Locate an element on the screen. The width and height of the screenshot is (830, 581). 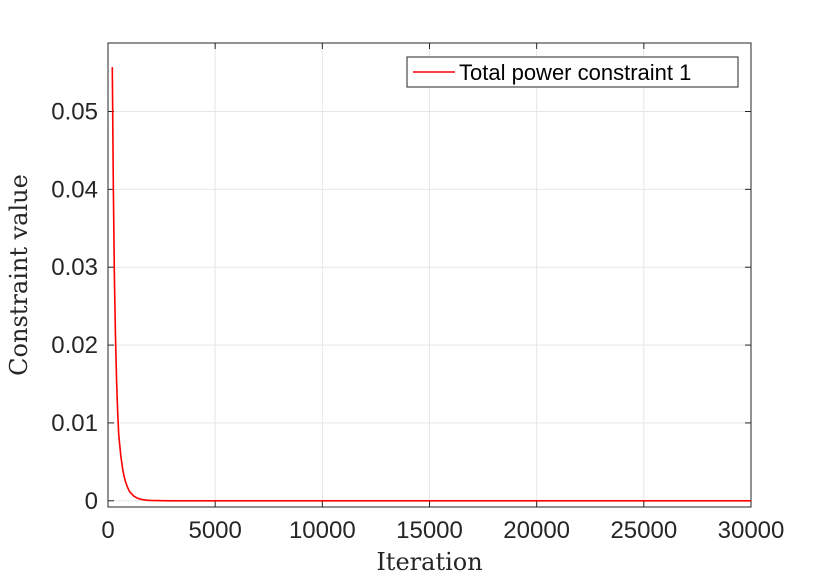
x-tick-label: 30000 is located at coordinates (751, 530).